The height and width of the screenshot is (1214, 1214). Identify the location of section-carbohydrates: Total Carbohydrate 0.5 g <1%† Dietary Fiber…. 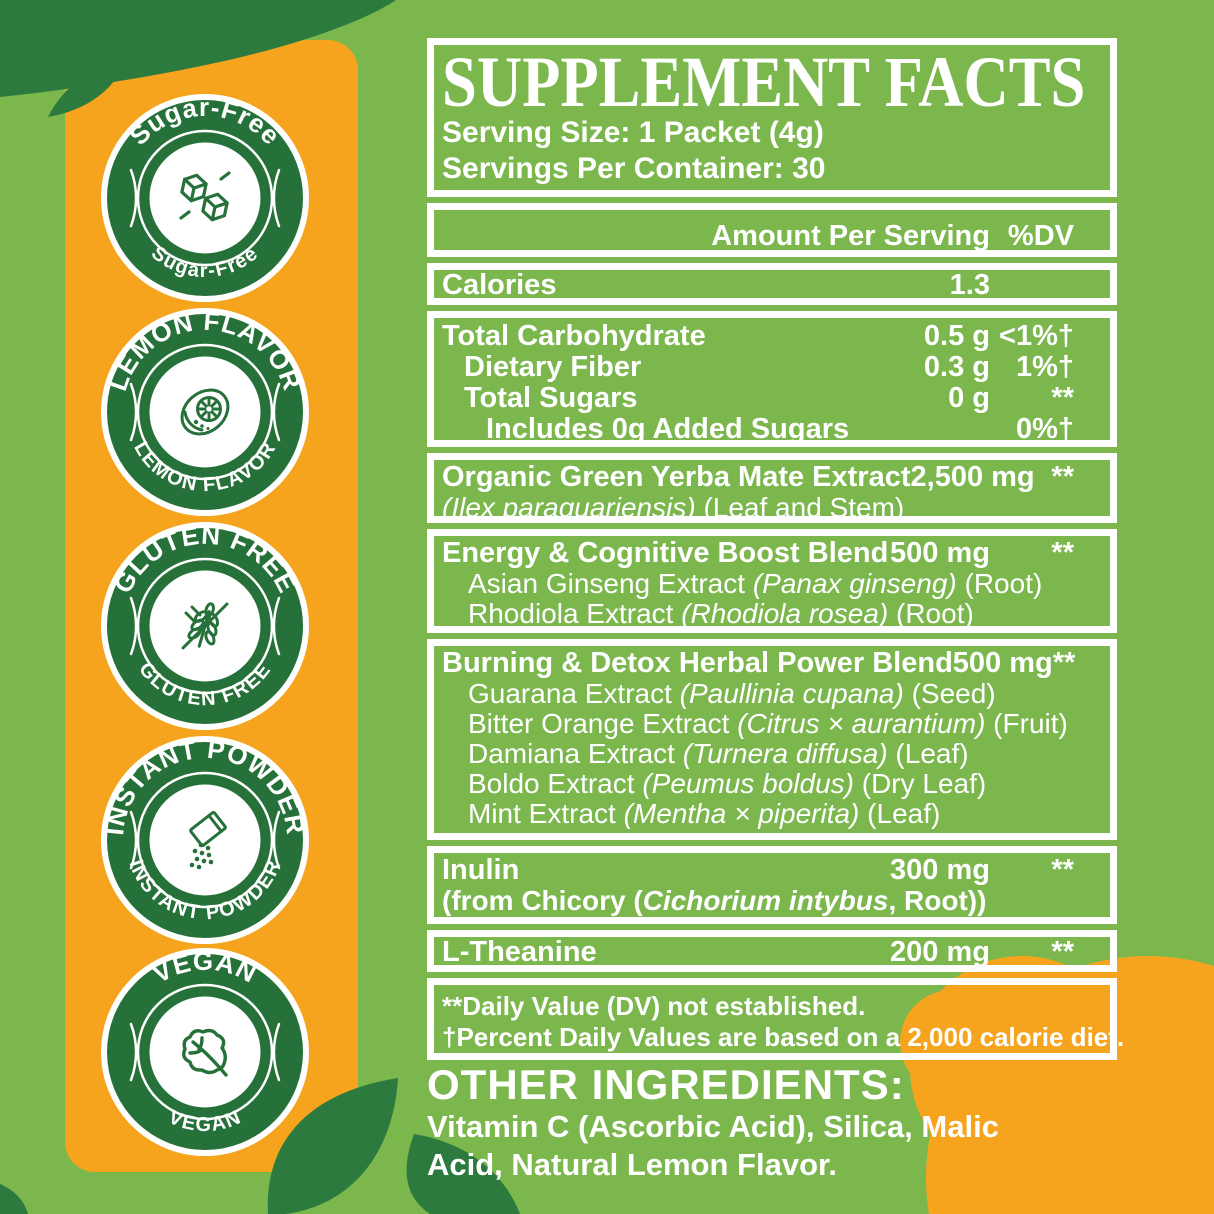
(772, 379).